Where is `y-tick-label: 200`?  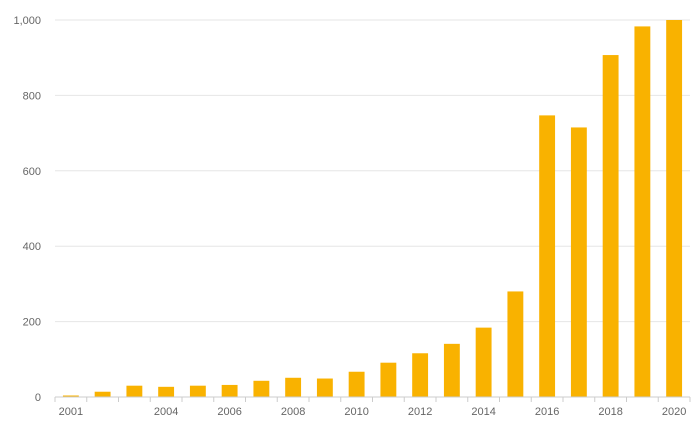 y-tick-label: 200 is located at coordinates (32, 323).